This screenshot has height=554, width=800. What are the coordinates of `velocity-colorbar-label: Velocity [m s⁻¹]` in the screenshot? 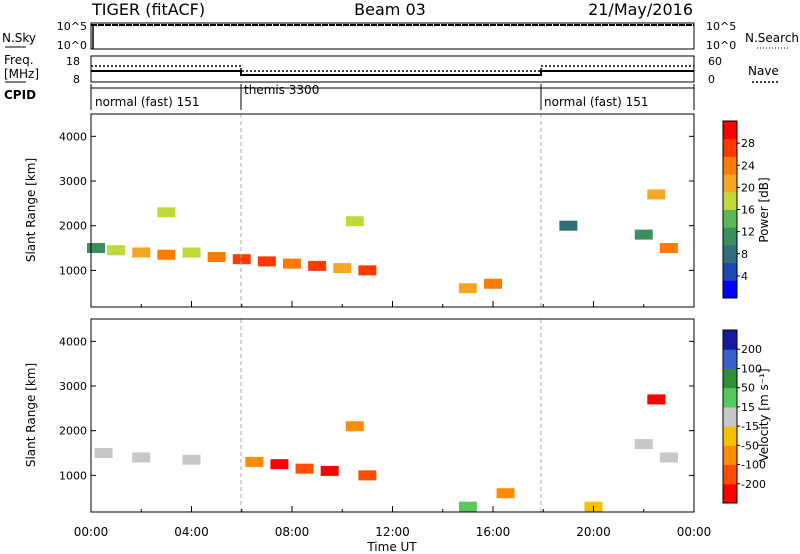 It's located at (764, 414).